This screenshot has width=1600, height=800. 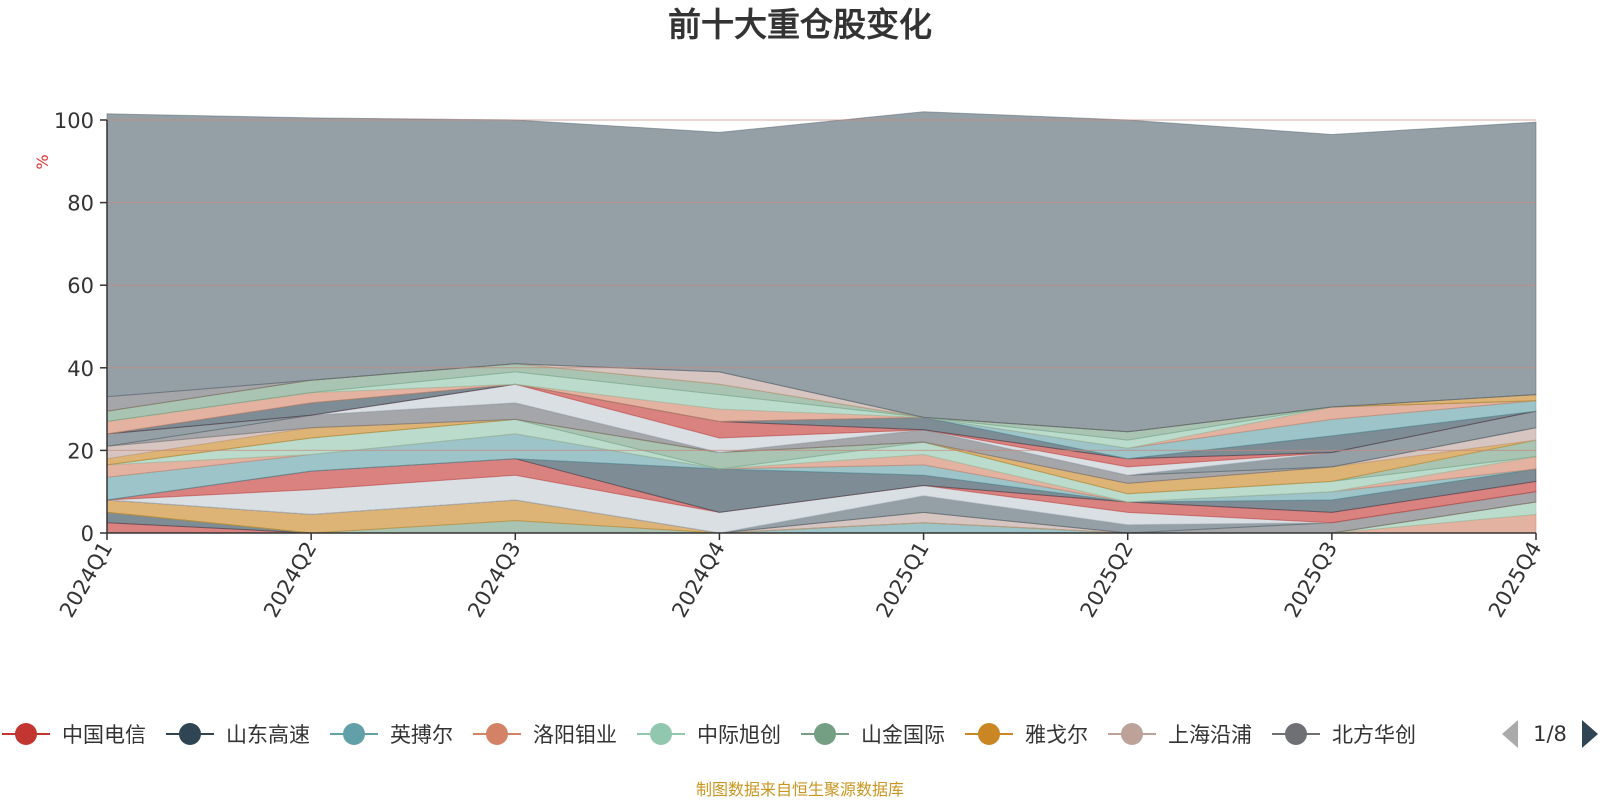 What do you see at coordinates (1056, 735) in the screenshot?
I see `legend-label: 雅戈尔` at bounding box center [1056, 735].